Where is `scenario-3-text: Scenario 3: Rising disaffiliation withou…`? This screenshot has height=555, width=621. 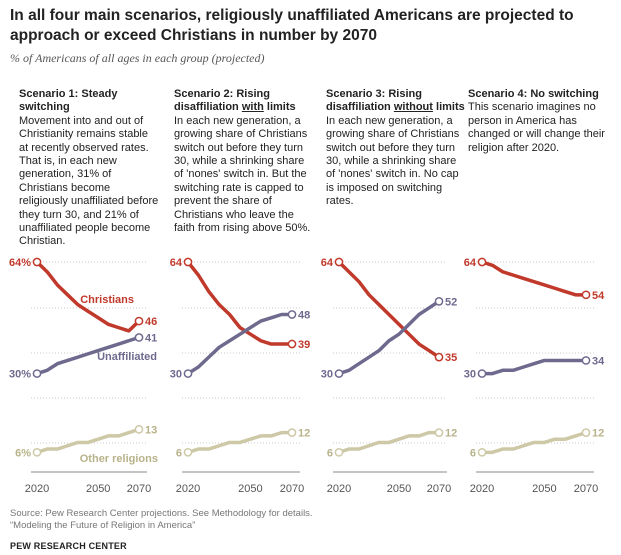 scenario-3-text: Scenario 3: Rising disaffiliation withou… is located at coordinates (396, 148).